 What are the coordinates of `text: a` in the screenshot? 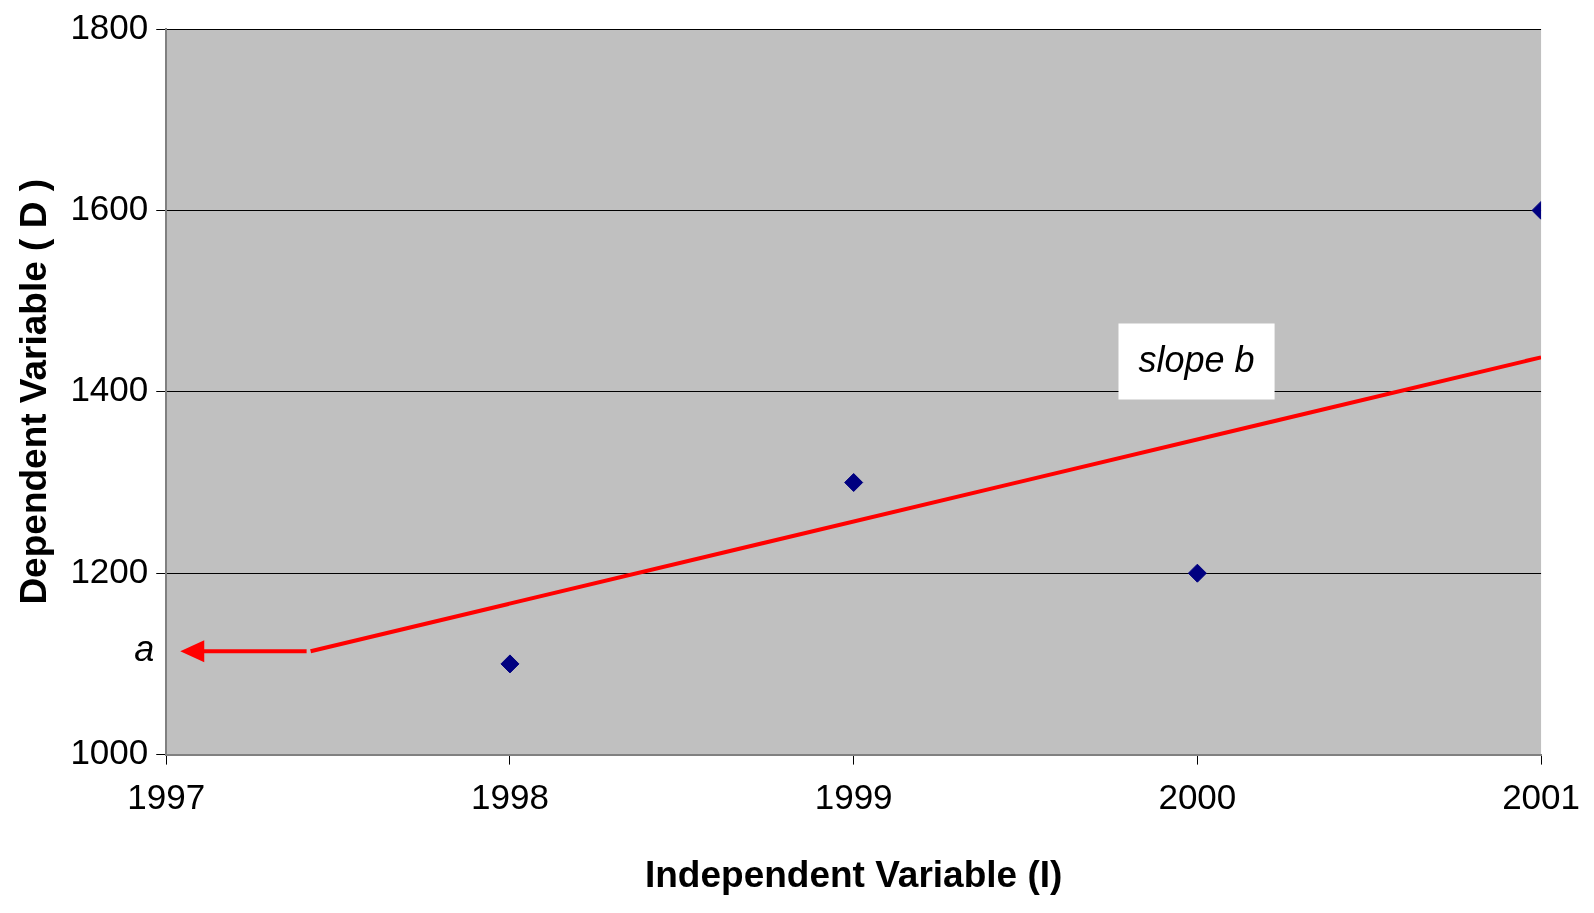 It's located at (144, 649).